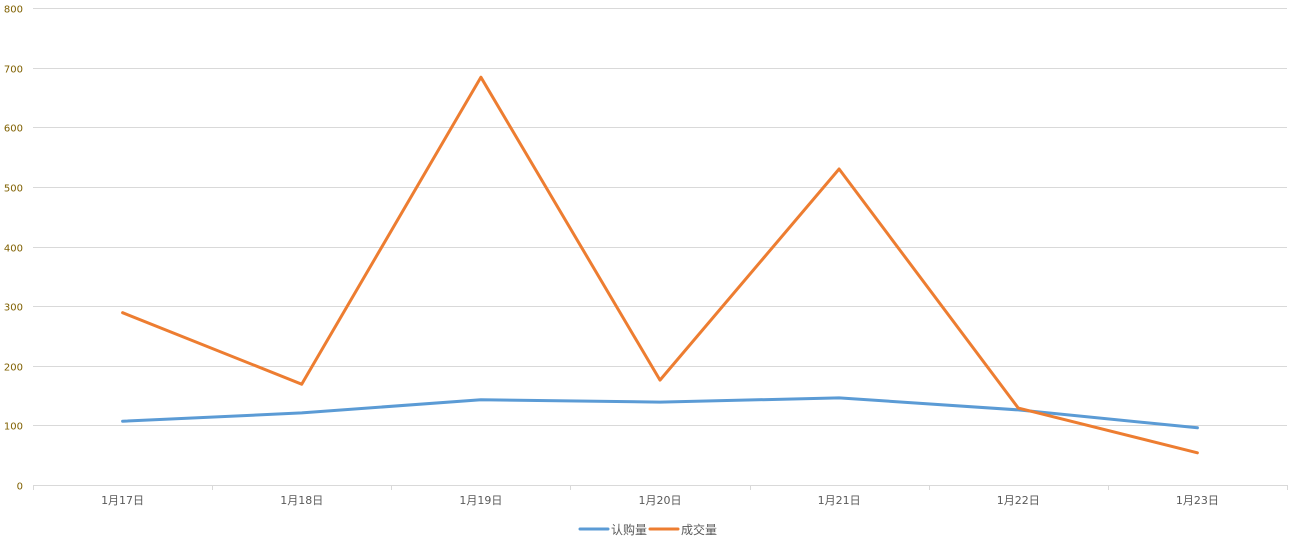 This screenshot has width=1294, height=546. Describe the element at coordinates (480, 500) in the screenshot. I see `x-tick-label: 1月19日` at that location.